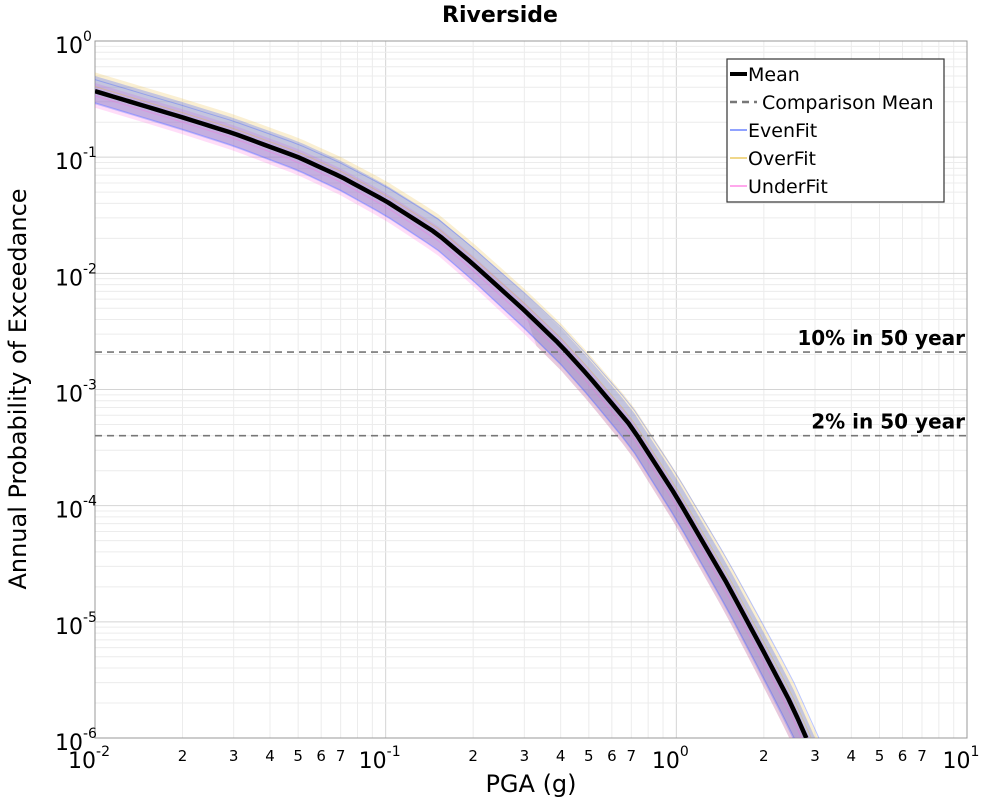 This screenshot has height=800, width=1000. I want to click on y-major-tick-label: 10⁻³, so click(76, 393).